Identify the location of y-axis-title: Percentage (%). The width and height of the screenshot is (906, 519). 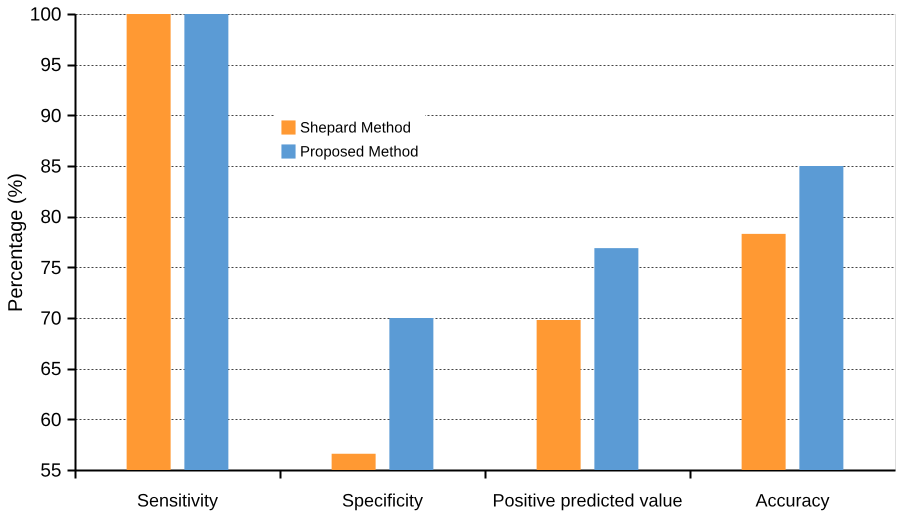
(15, 242).